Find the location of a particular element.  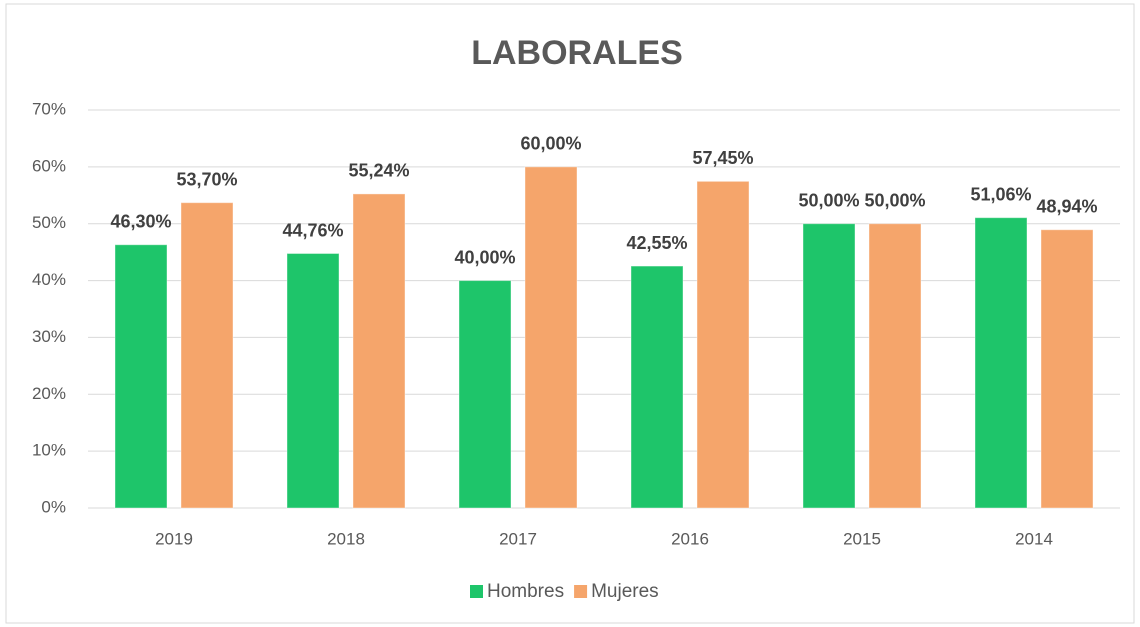

x-tick-label: 2016 is located at coordinates (690, 538).